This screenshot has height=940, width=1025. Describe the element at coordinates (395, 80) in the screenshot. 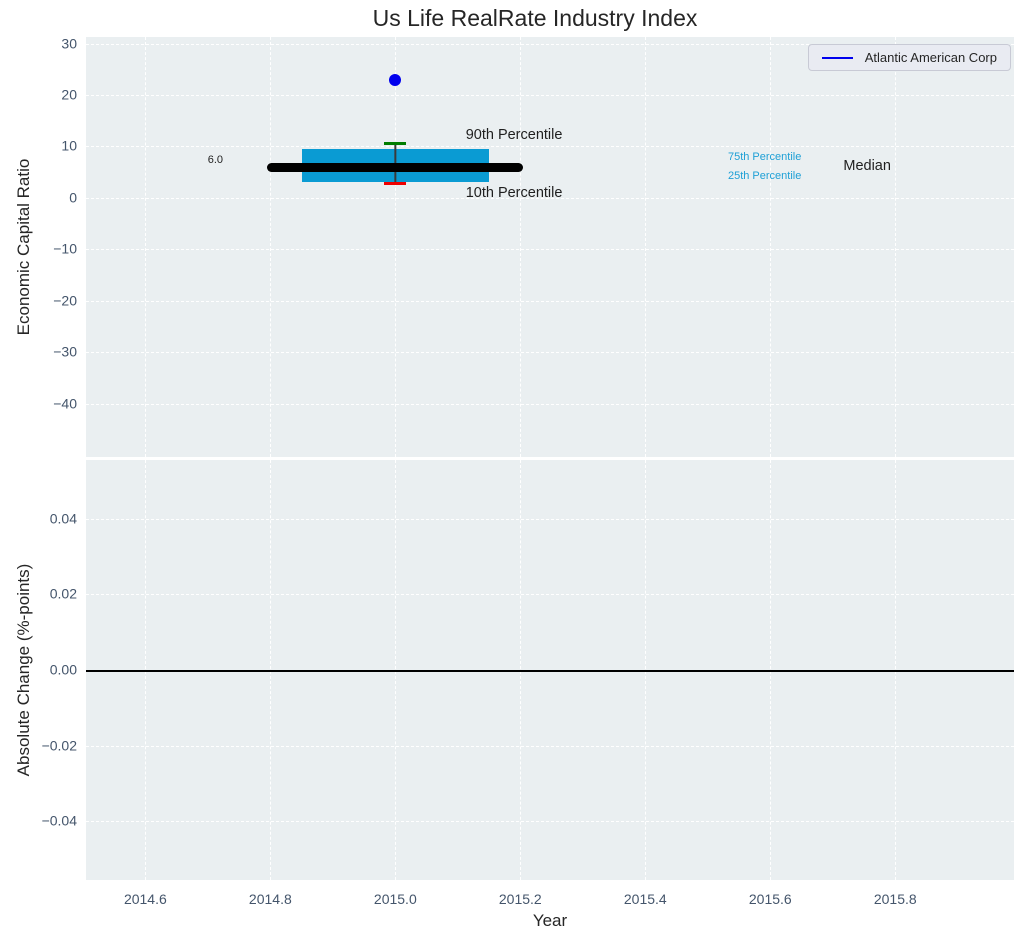

I see `company-point-dot` at that location.